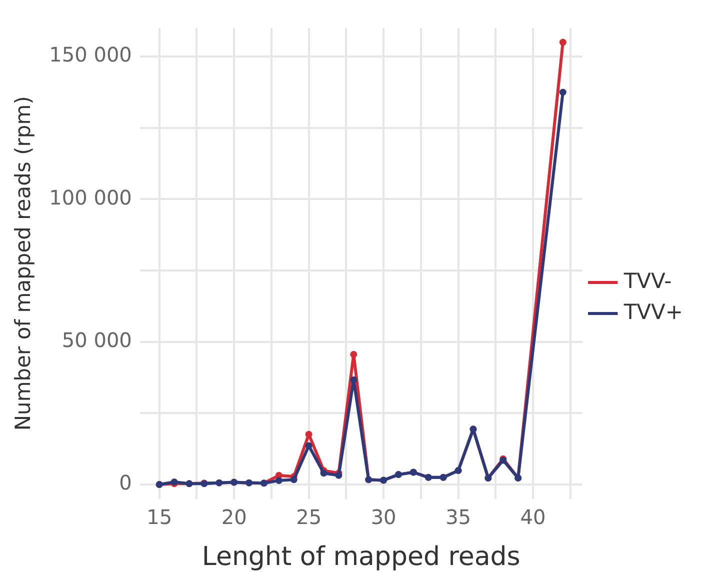 Image resolution: width=711 pixels, height=588 pixels. What do you see at coordinates (533, 517) in the screenshot?
I see `x-tick-label: 40` at bounding box center [533, 517].